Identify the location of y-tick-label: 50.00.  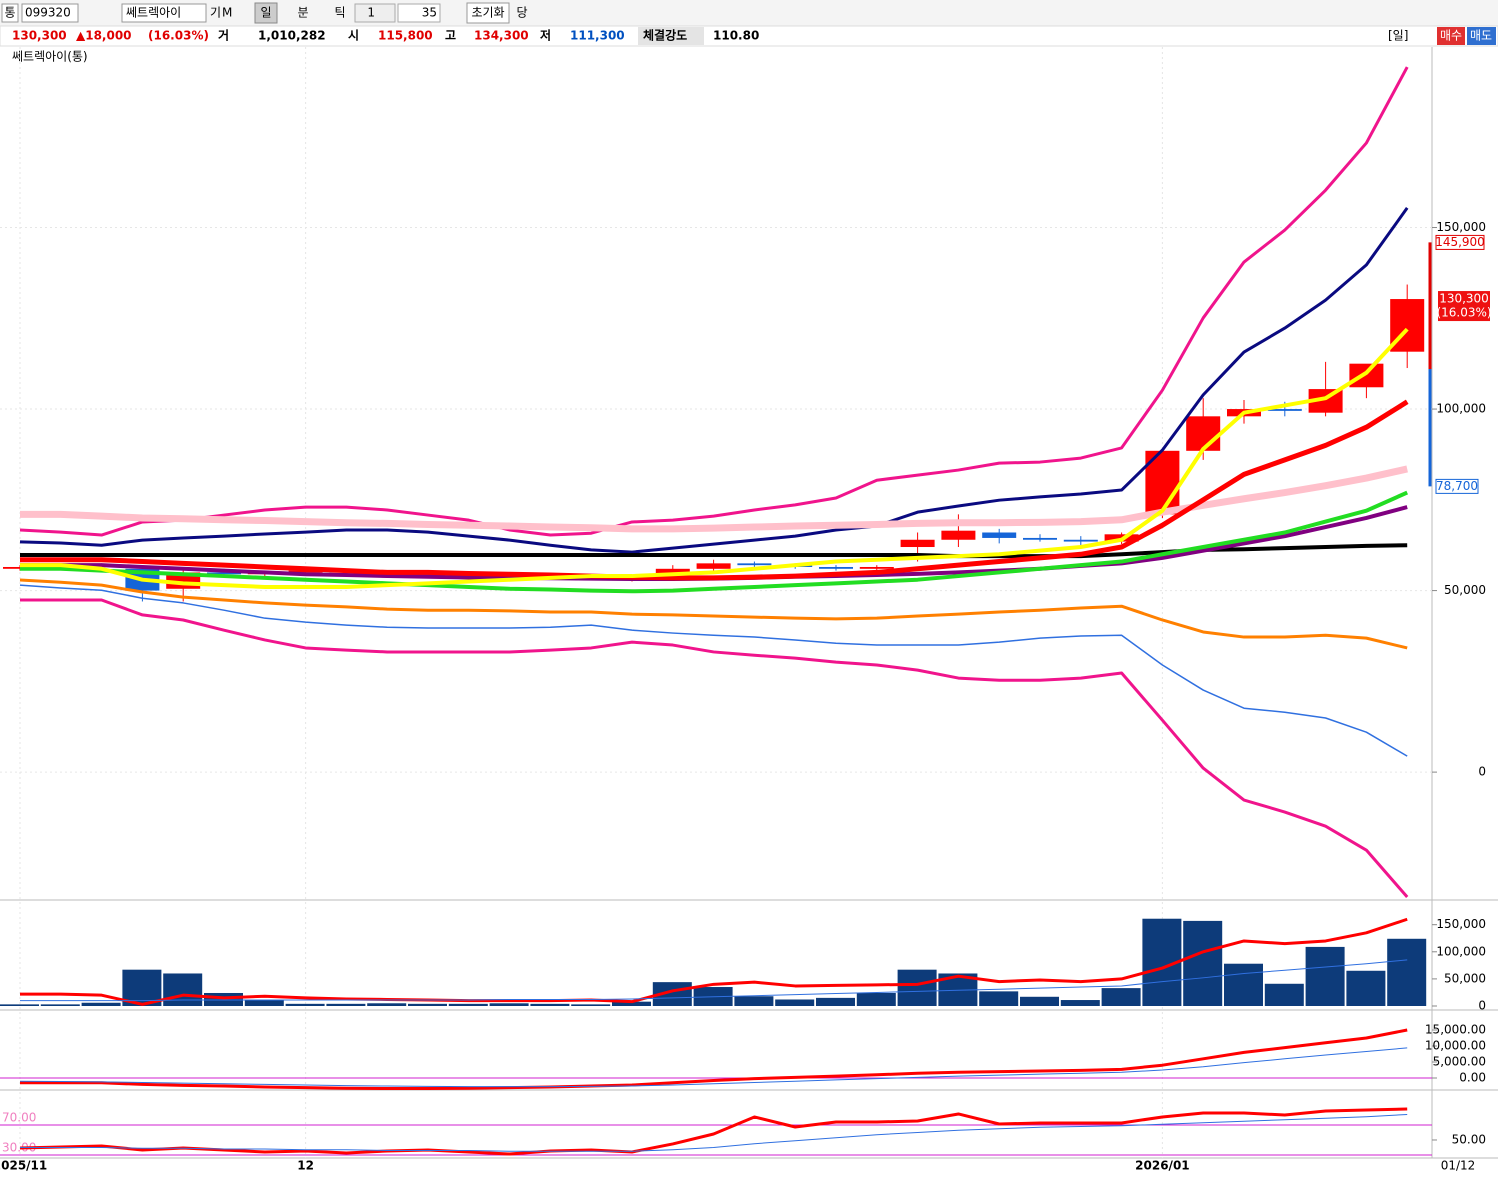
(1469, 1139).